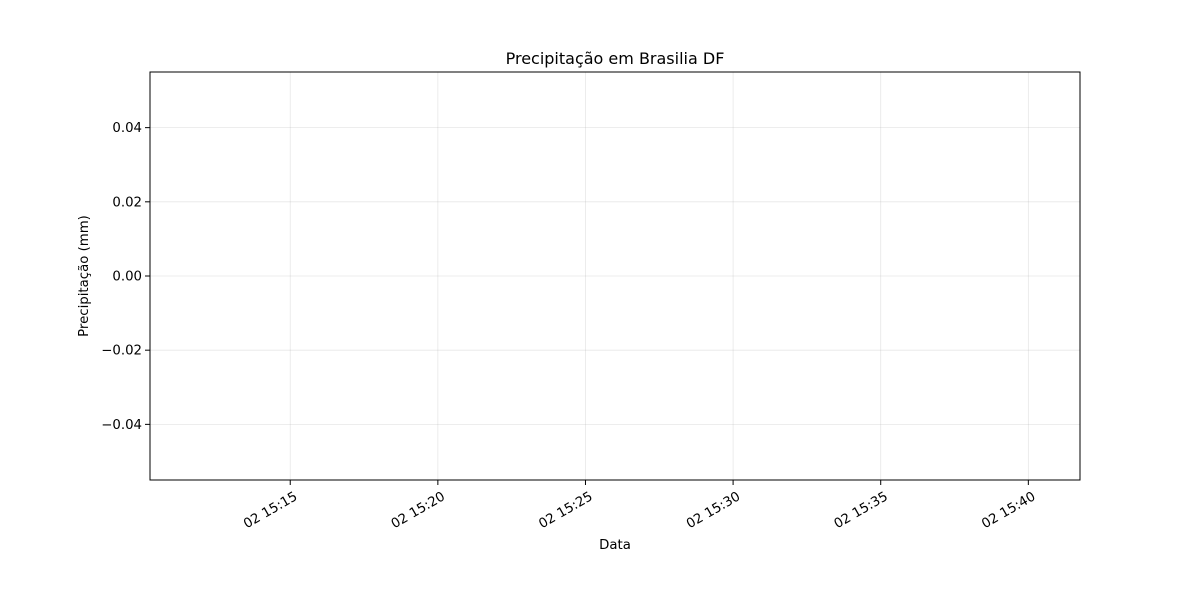 Image resolution: width=1200 pixels, height=600 pixels. Describe the element at coordinates (615, 545) in the screenshot. I see `x-axis-label: Data` at that location.